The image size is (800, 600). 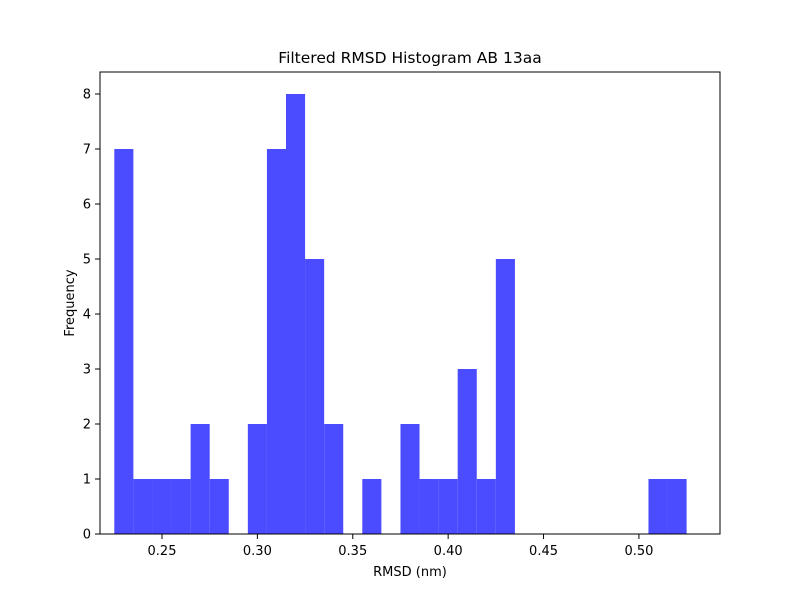 I want to click on y-tick-label: 5, so click(x=87, y=260).